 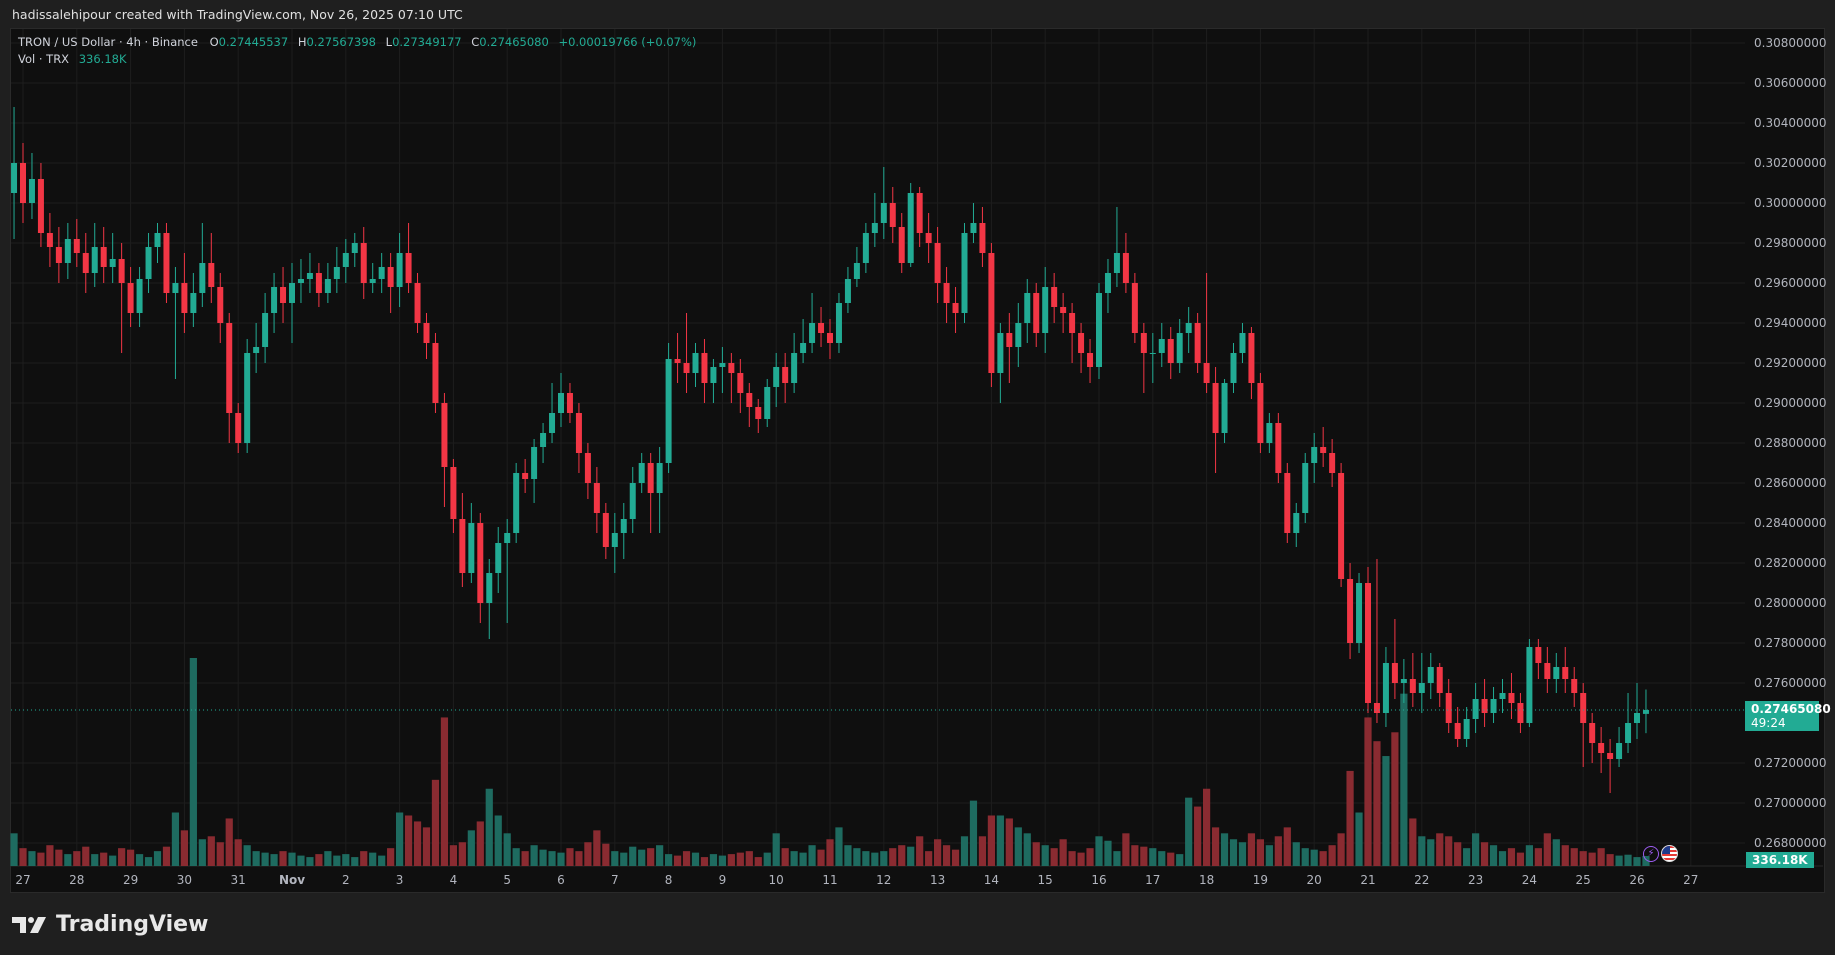 I want to click on close-label: C, so click(x=475, y=42).